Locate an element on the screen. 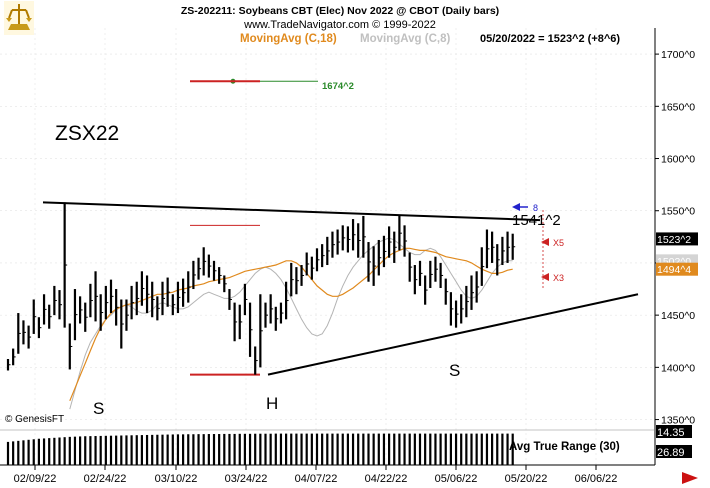  symbol-label: ZSX22 is located at coordinates (87, 133).